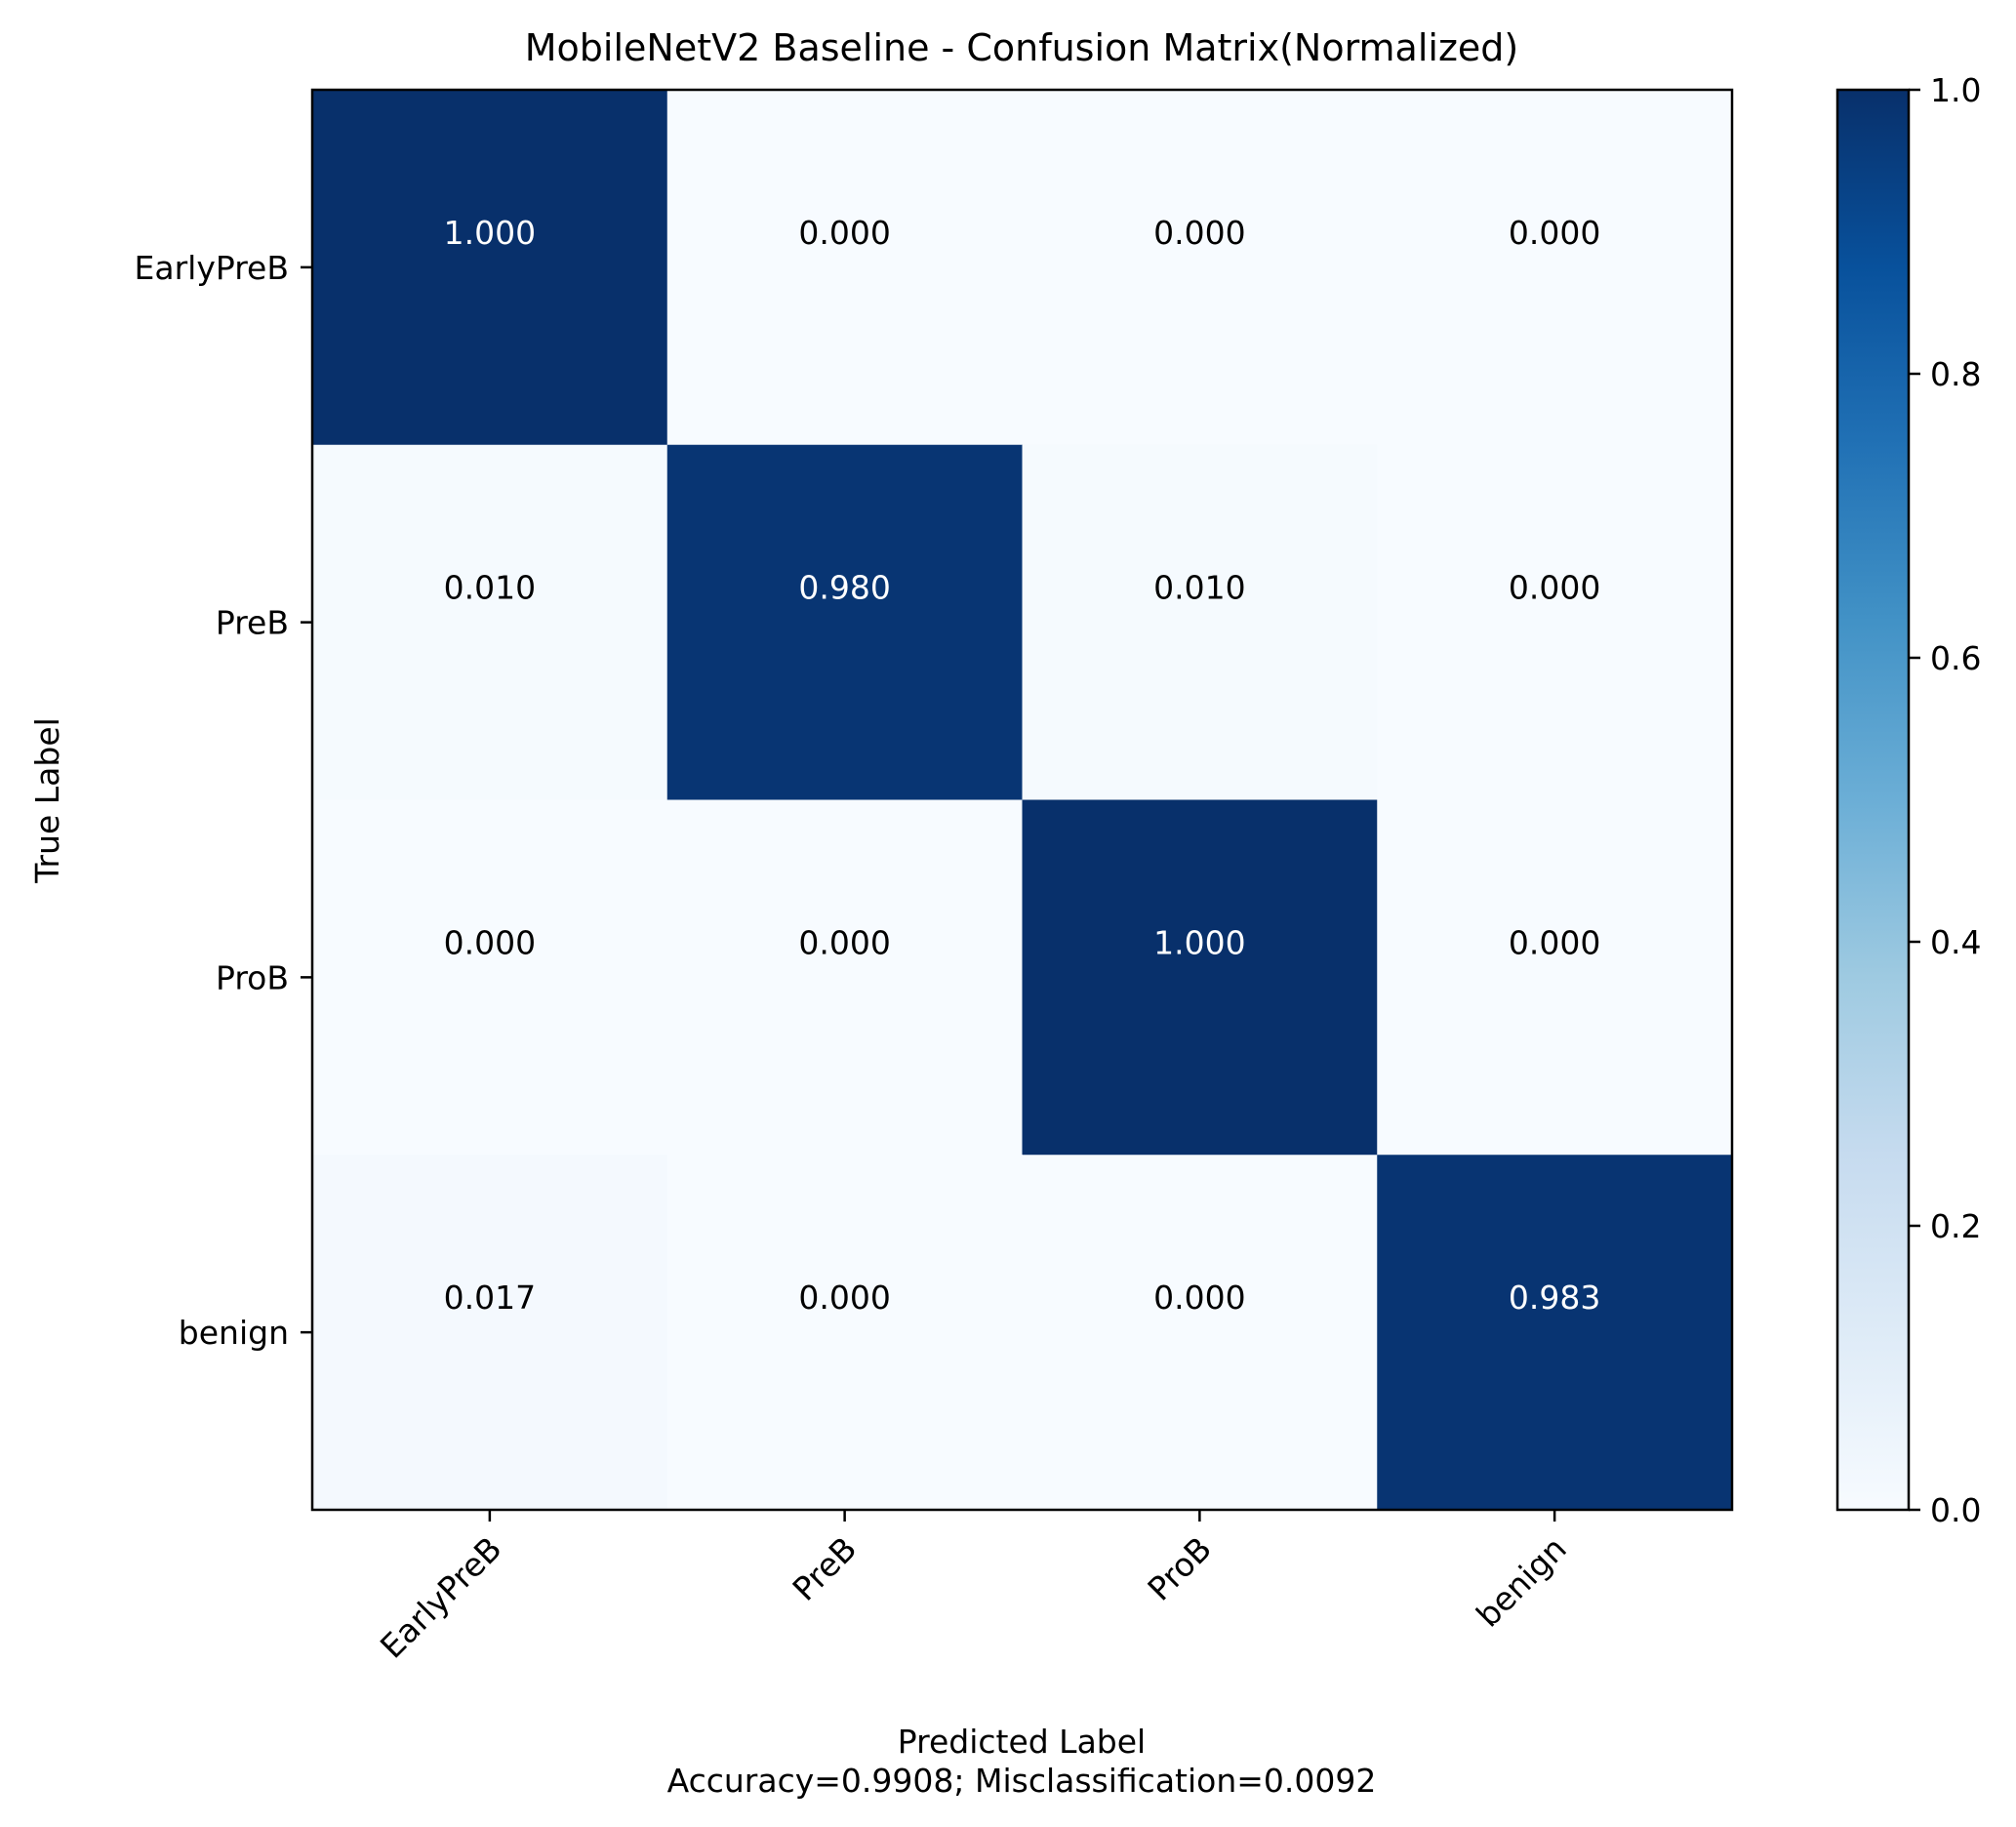  What do you see at coordinates (490, 1298) in the screenshot?
I see `cell-value-label: 0.017` at bounding box center [490, 1298].